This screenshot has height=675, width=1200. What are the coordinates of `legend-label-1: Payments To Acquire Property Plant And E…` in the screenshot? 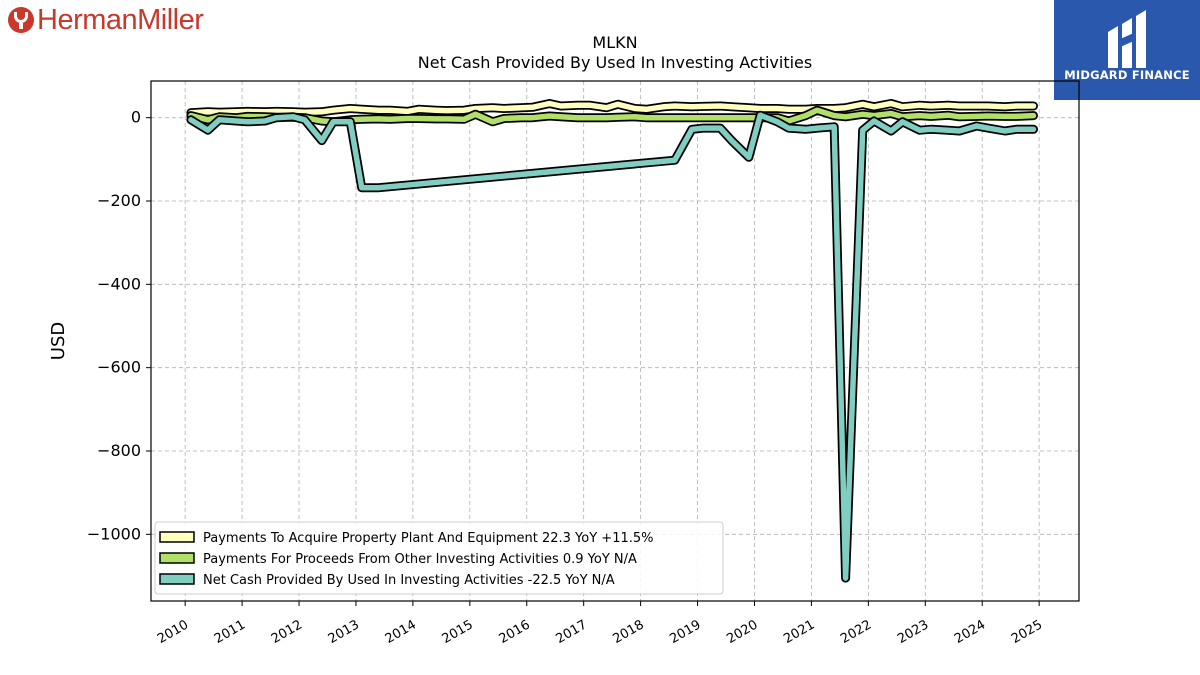 It's located at (428, 538).